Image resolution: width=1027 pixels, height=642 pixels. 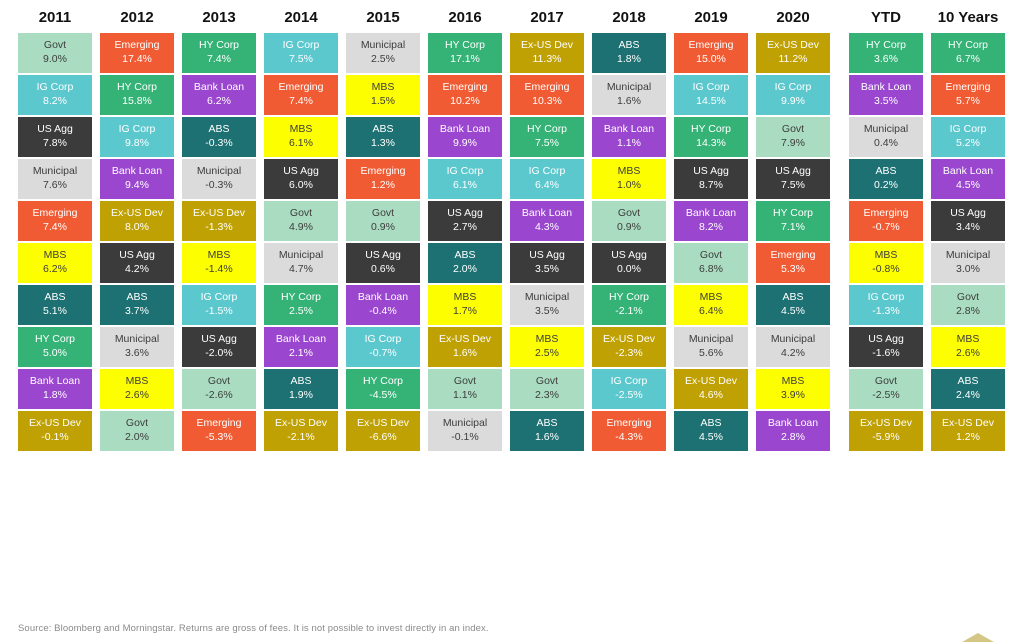 I want to click on return-value: 6.7%, so click(x=968, y=59).